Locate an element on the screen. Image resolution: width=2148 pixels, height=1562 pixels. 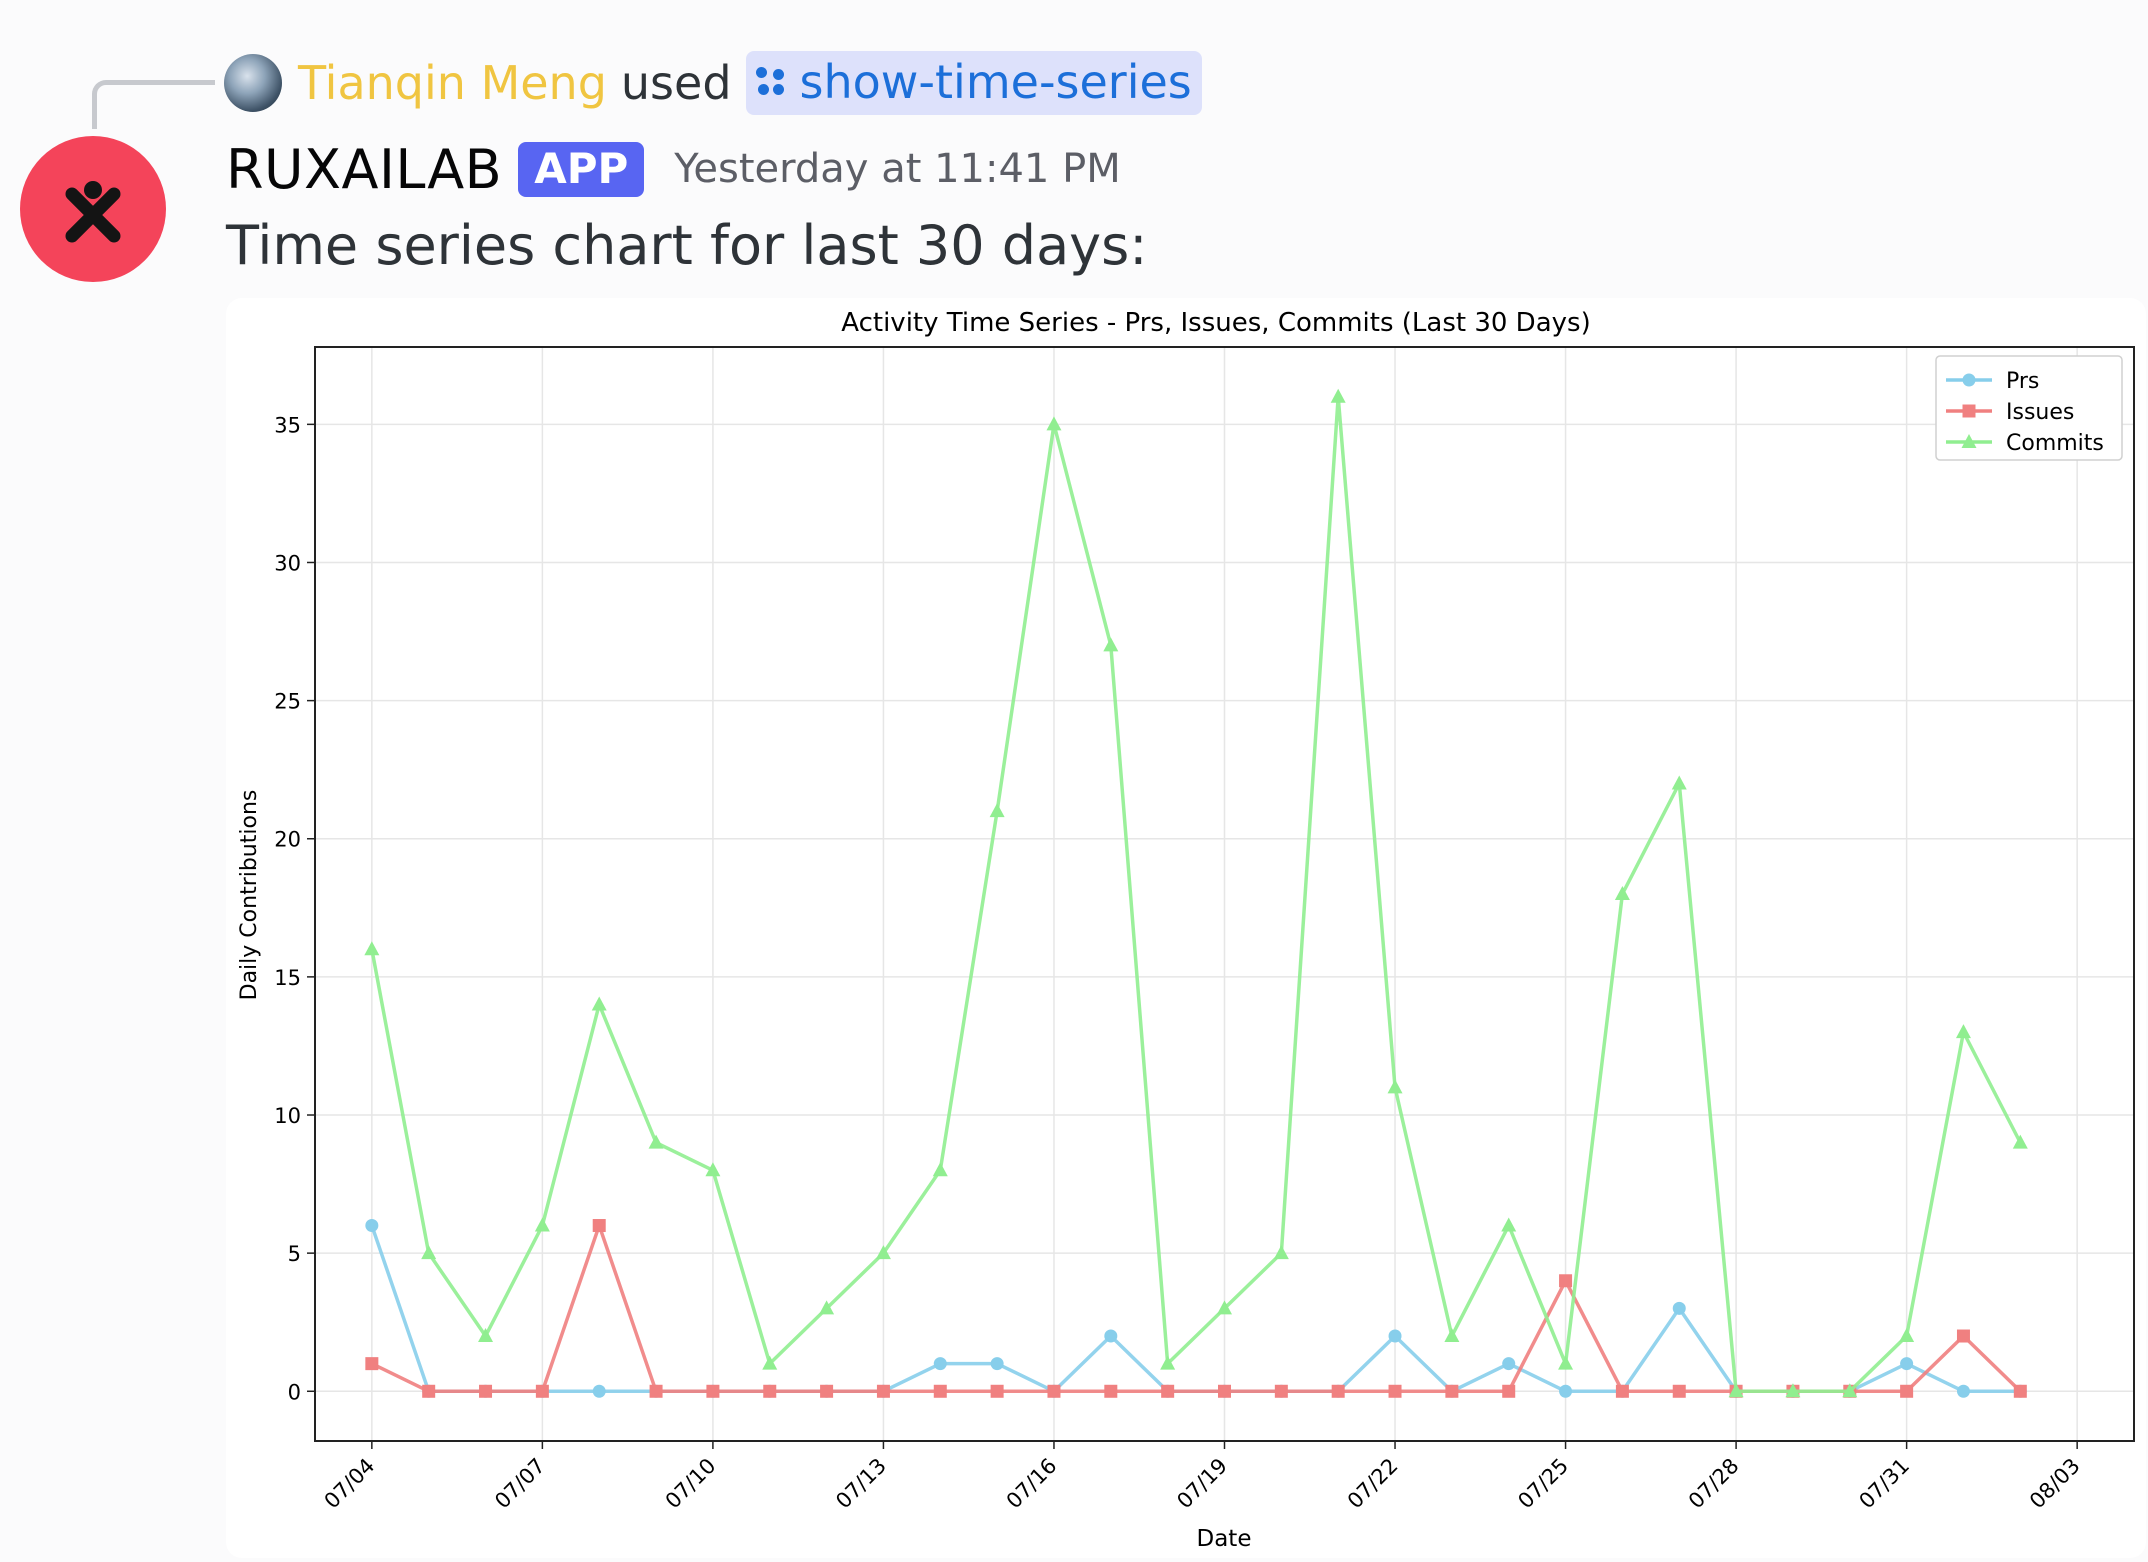
reply-connector is located at coordinates (153, 104).